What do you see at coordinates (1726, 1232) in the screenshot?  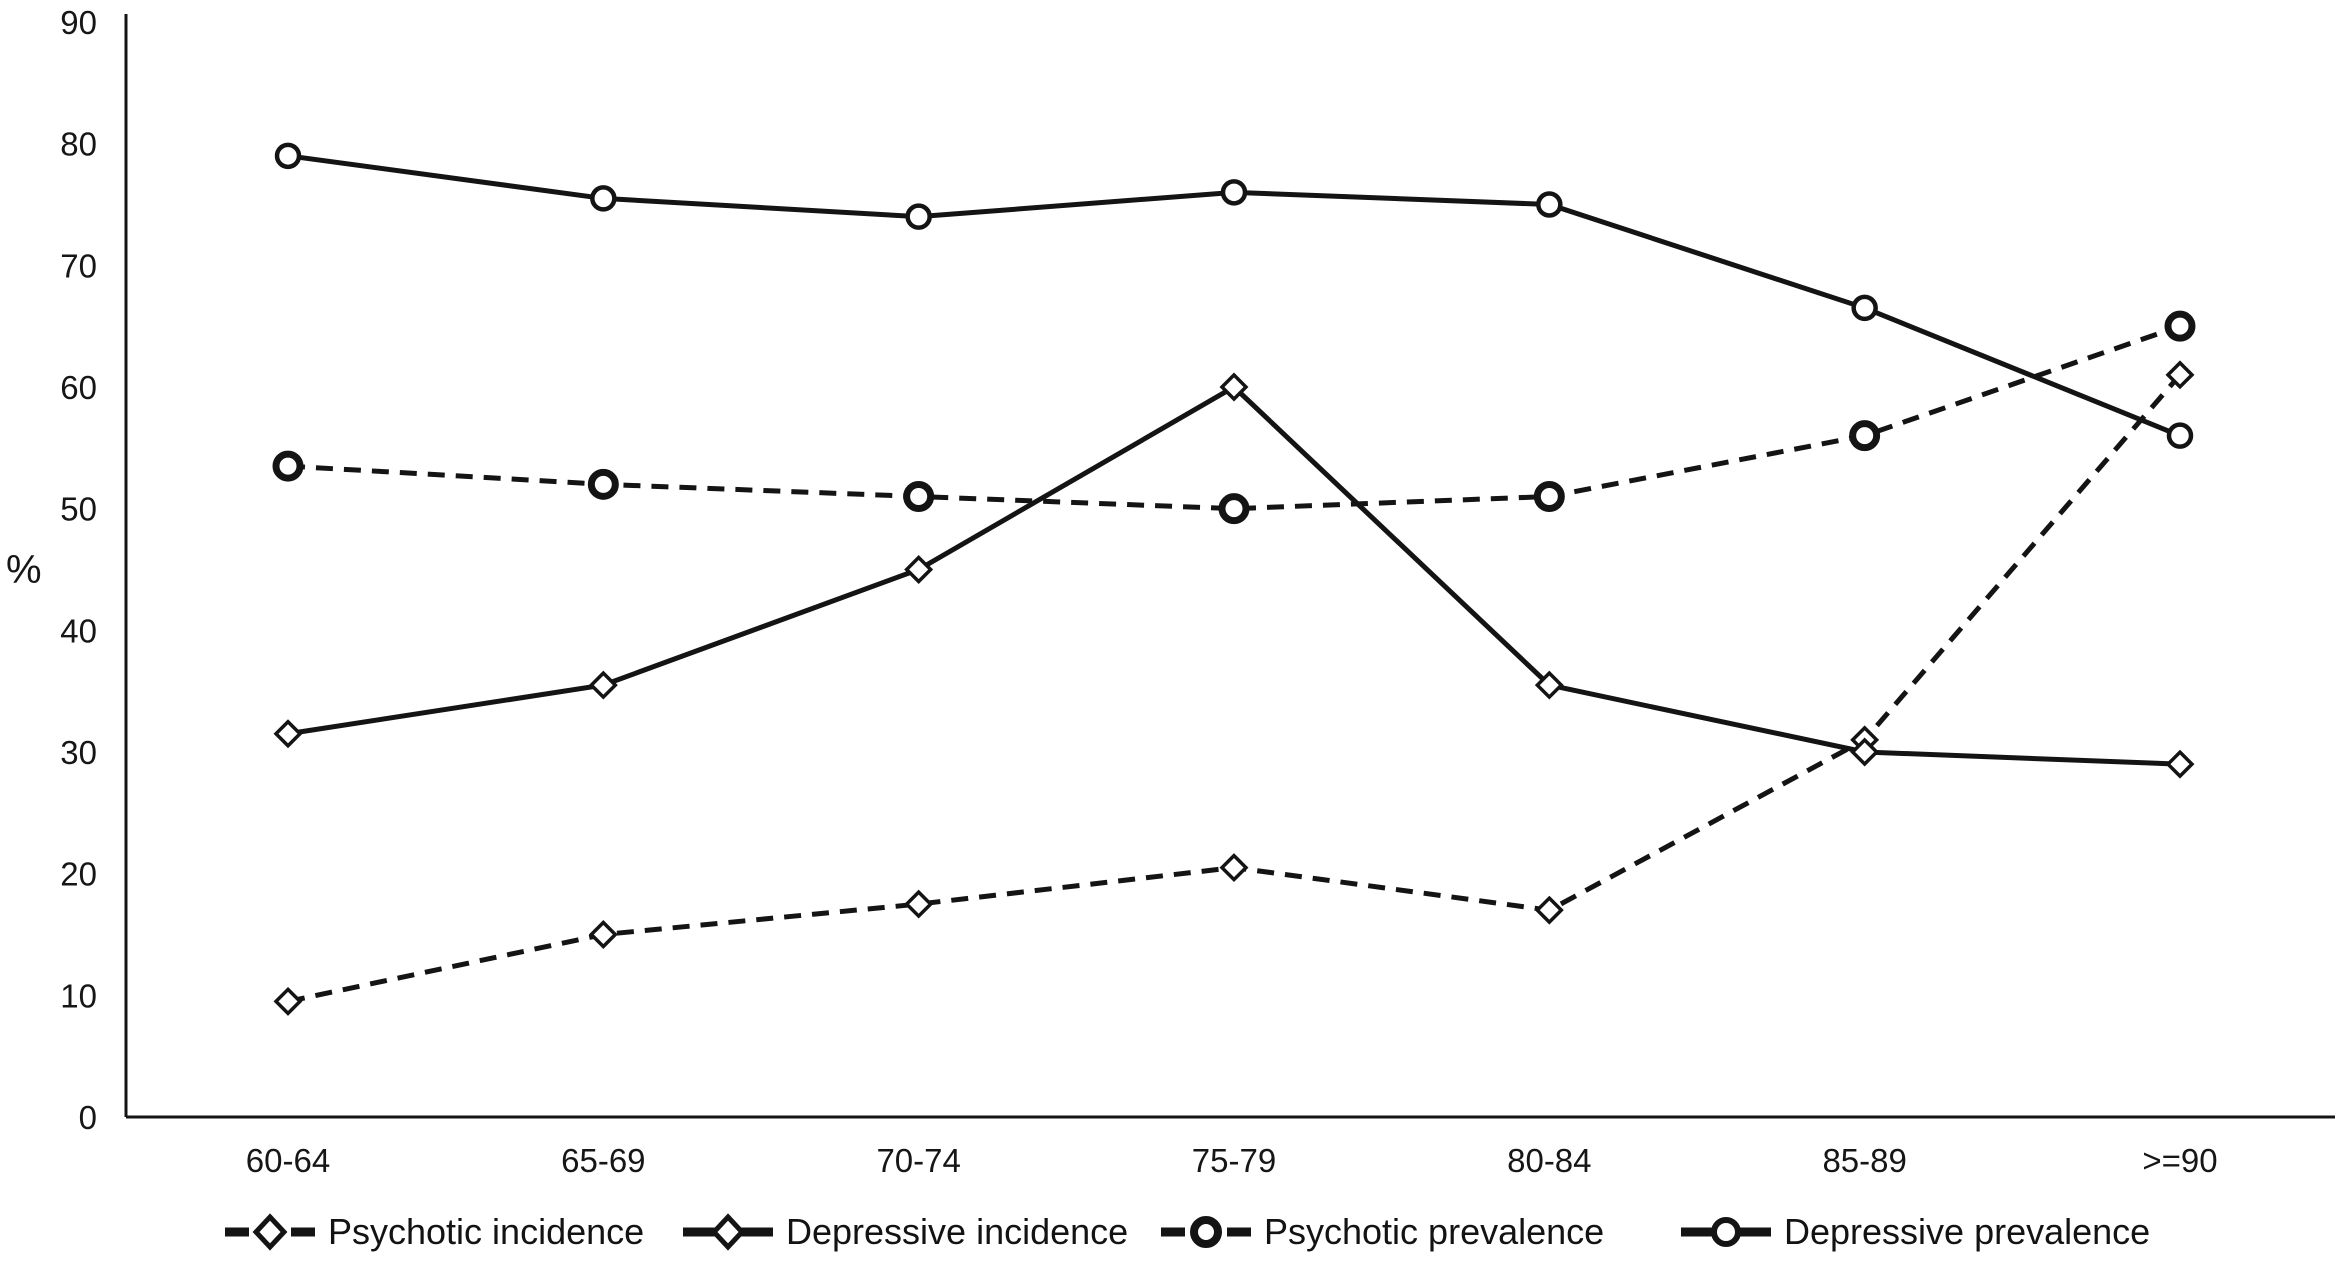 I see `solid-circle-marker-icon` at bounding box center [1726, 1232].